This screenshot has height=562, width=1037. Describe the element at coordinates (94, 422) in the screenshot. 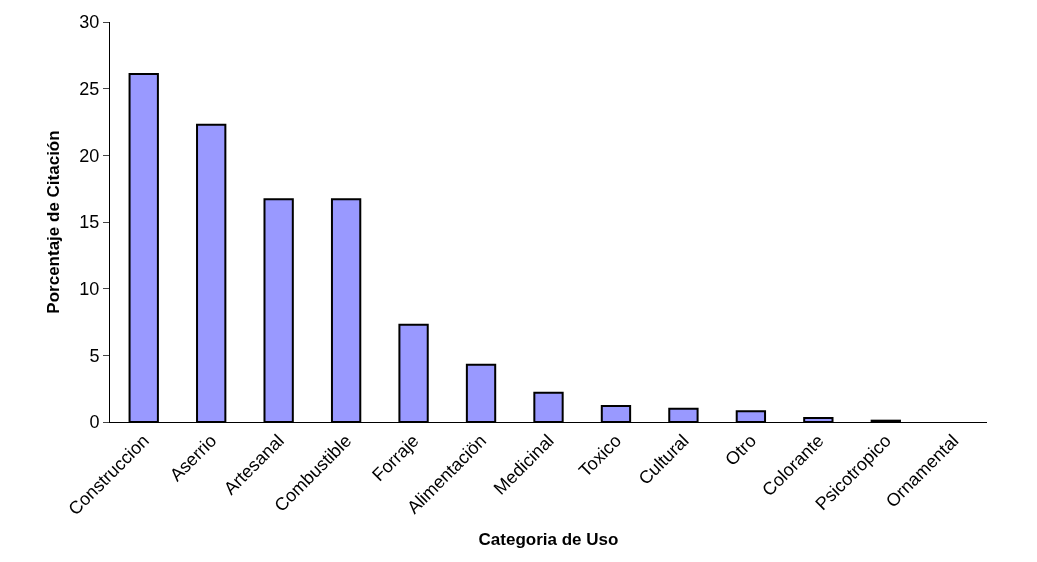

I see `y-tick-label: 0` at that location.